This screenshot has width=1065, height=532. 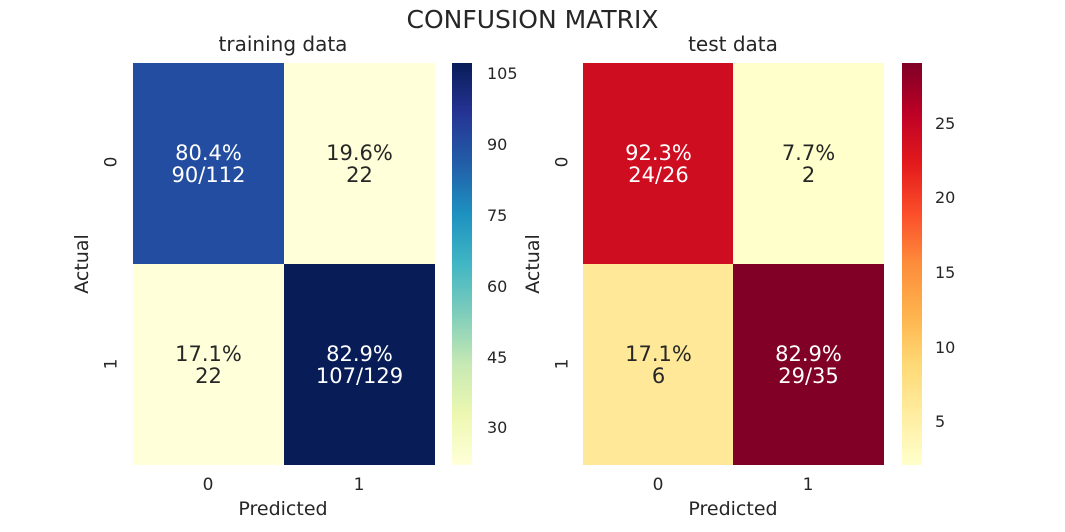 I want to click on training-cell-1-0: 17.1% 22, so click(x=208, y=364).